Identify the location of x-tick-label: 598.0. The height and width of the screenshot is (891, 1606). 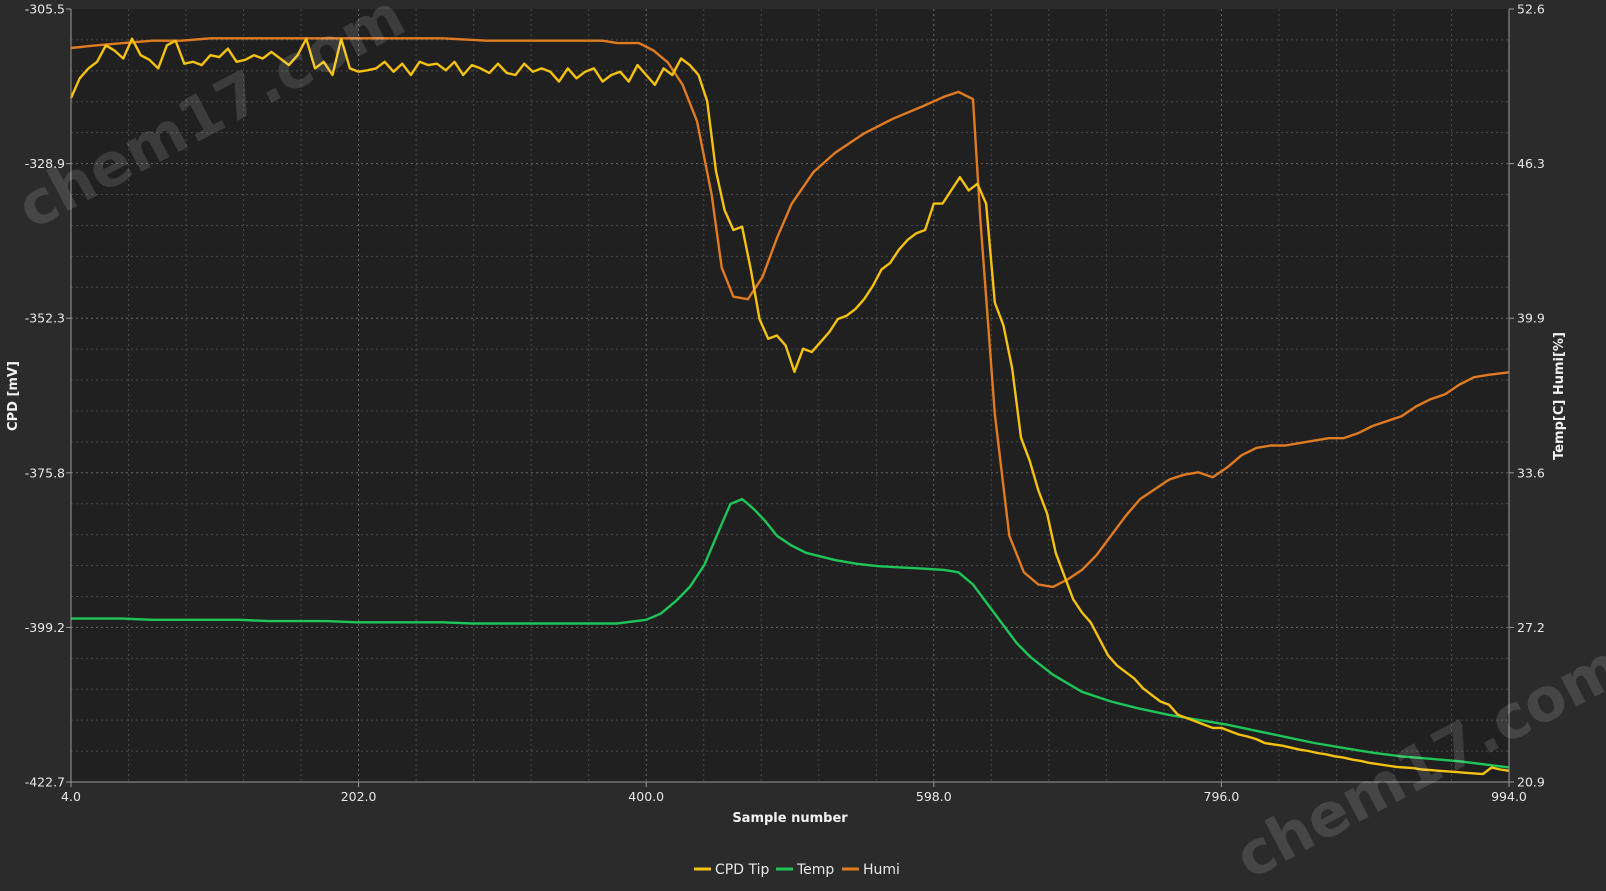
(934, 796).